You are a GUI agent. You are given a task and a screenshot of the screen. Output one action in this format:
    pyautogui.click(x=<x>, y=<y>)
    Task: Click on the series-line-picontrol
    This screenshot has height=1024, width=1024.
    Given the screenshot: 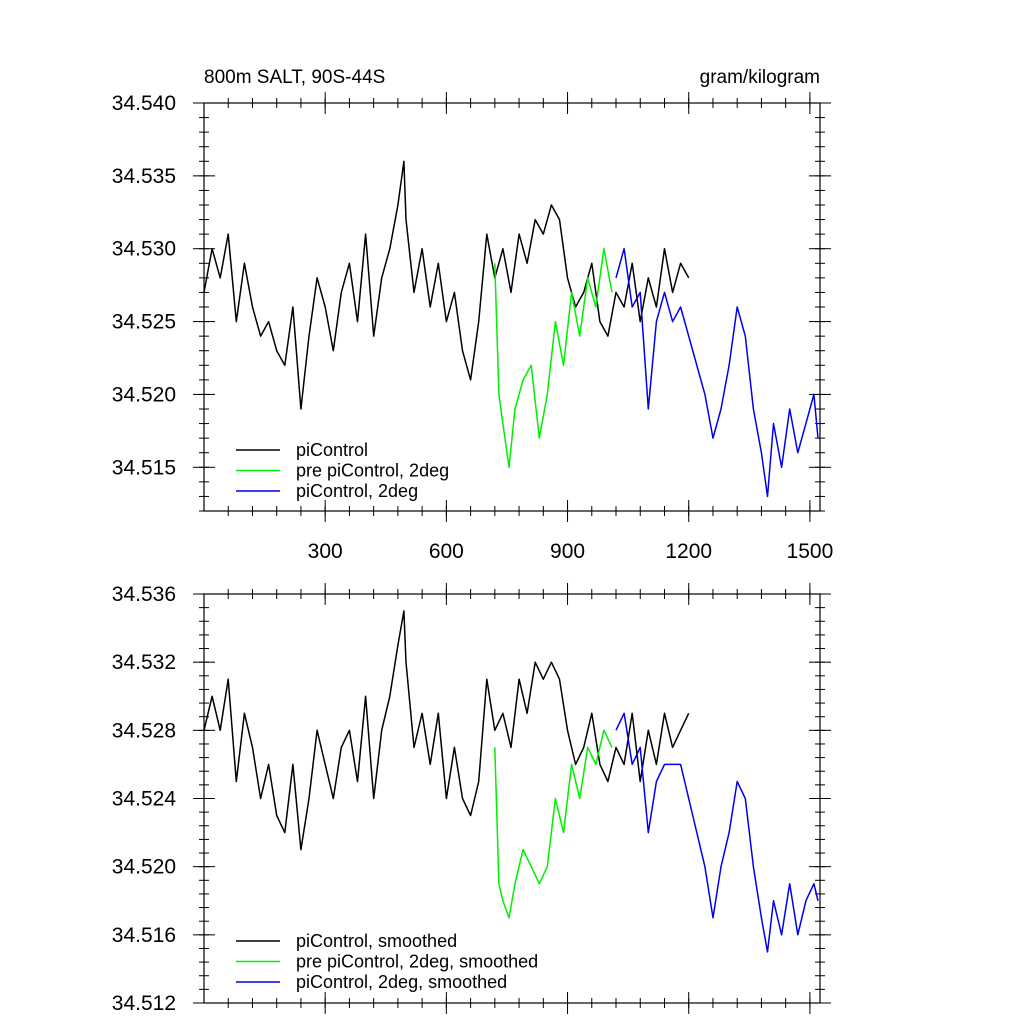 What is the action you would take?
    pyautogui.click(x=446, y=285)
    